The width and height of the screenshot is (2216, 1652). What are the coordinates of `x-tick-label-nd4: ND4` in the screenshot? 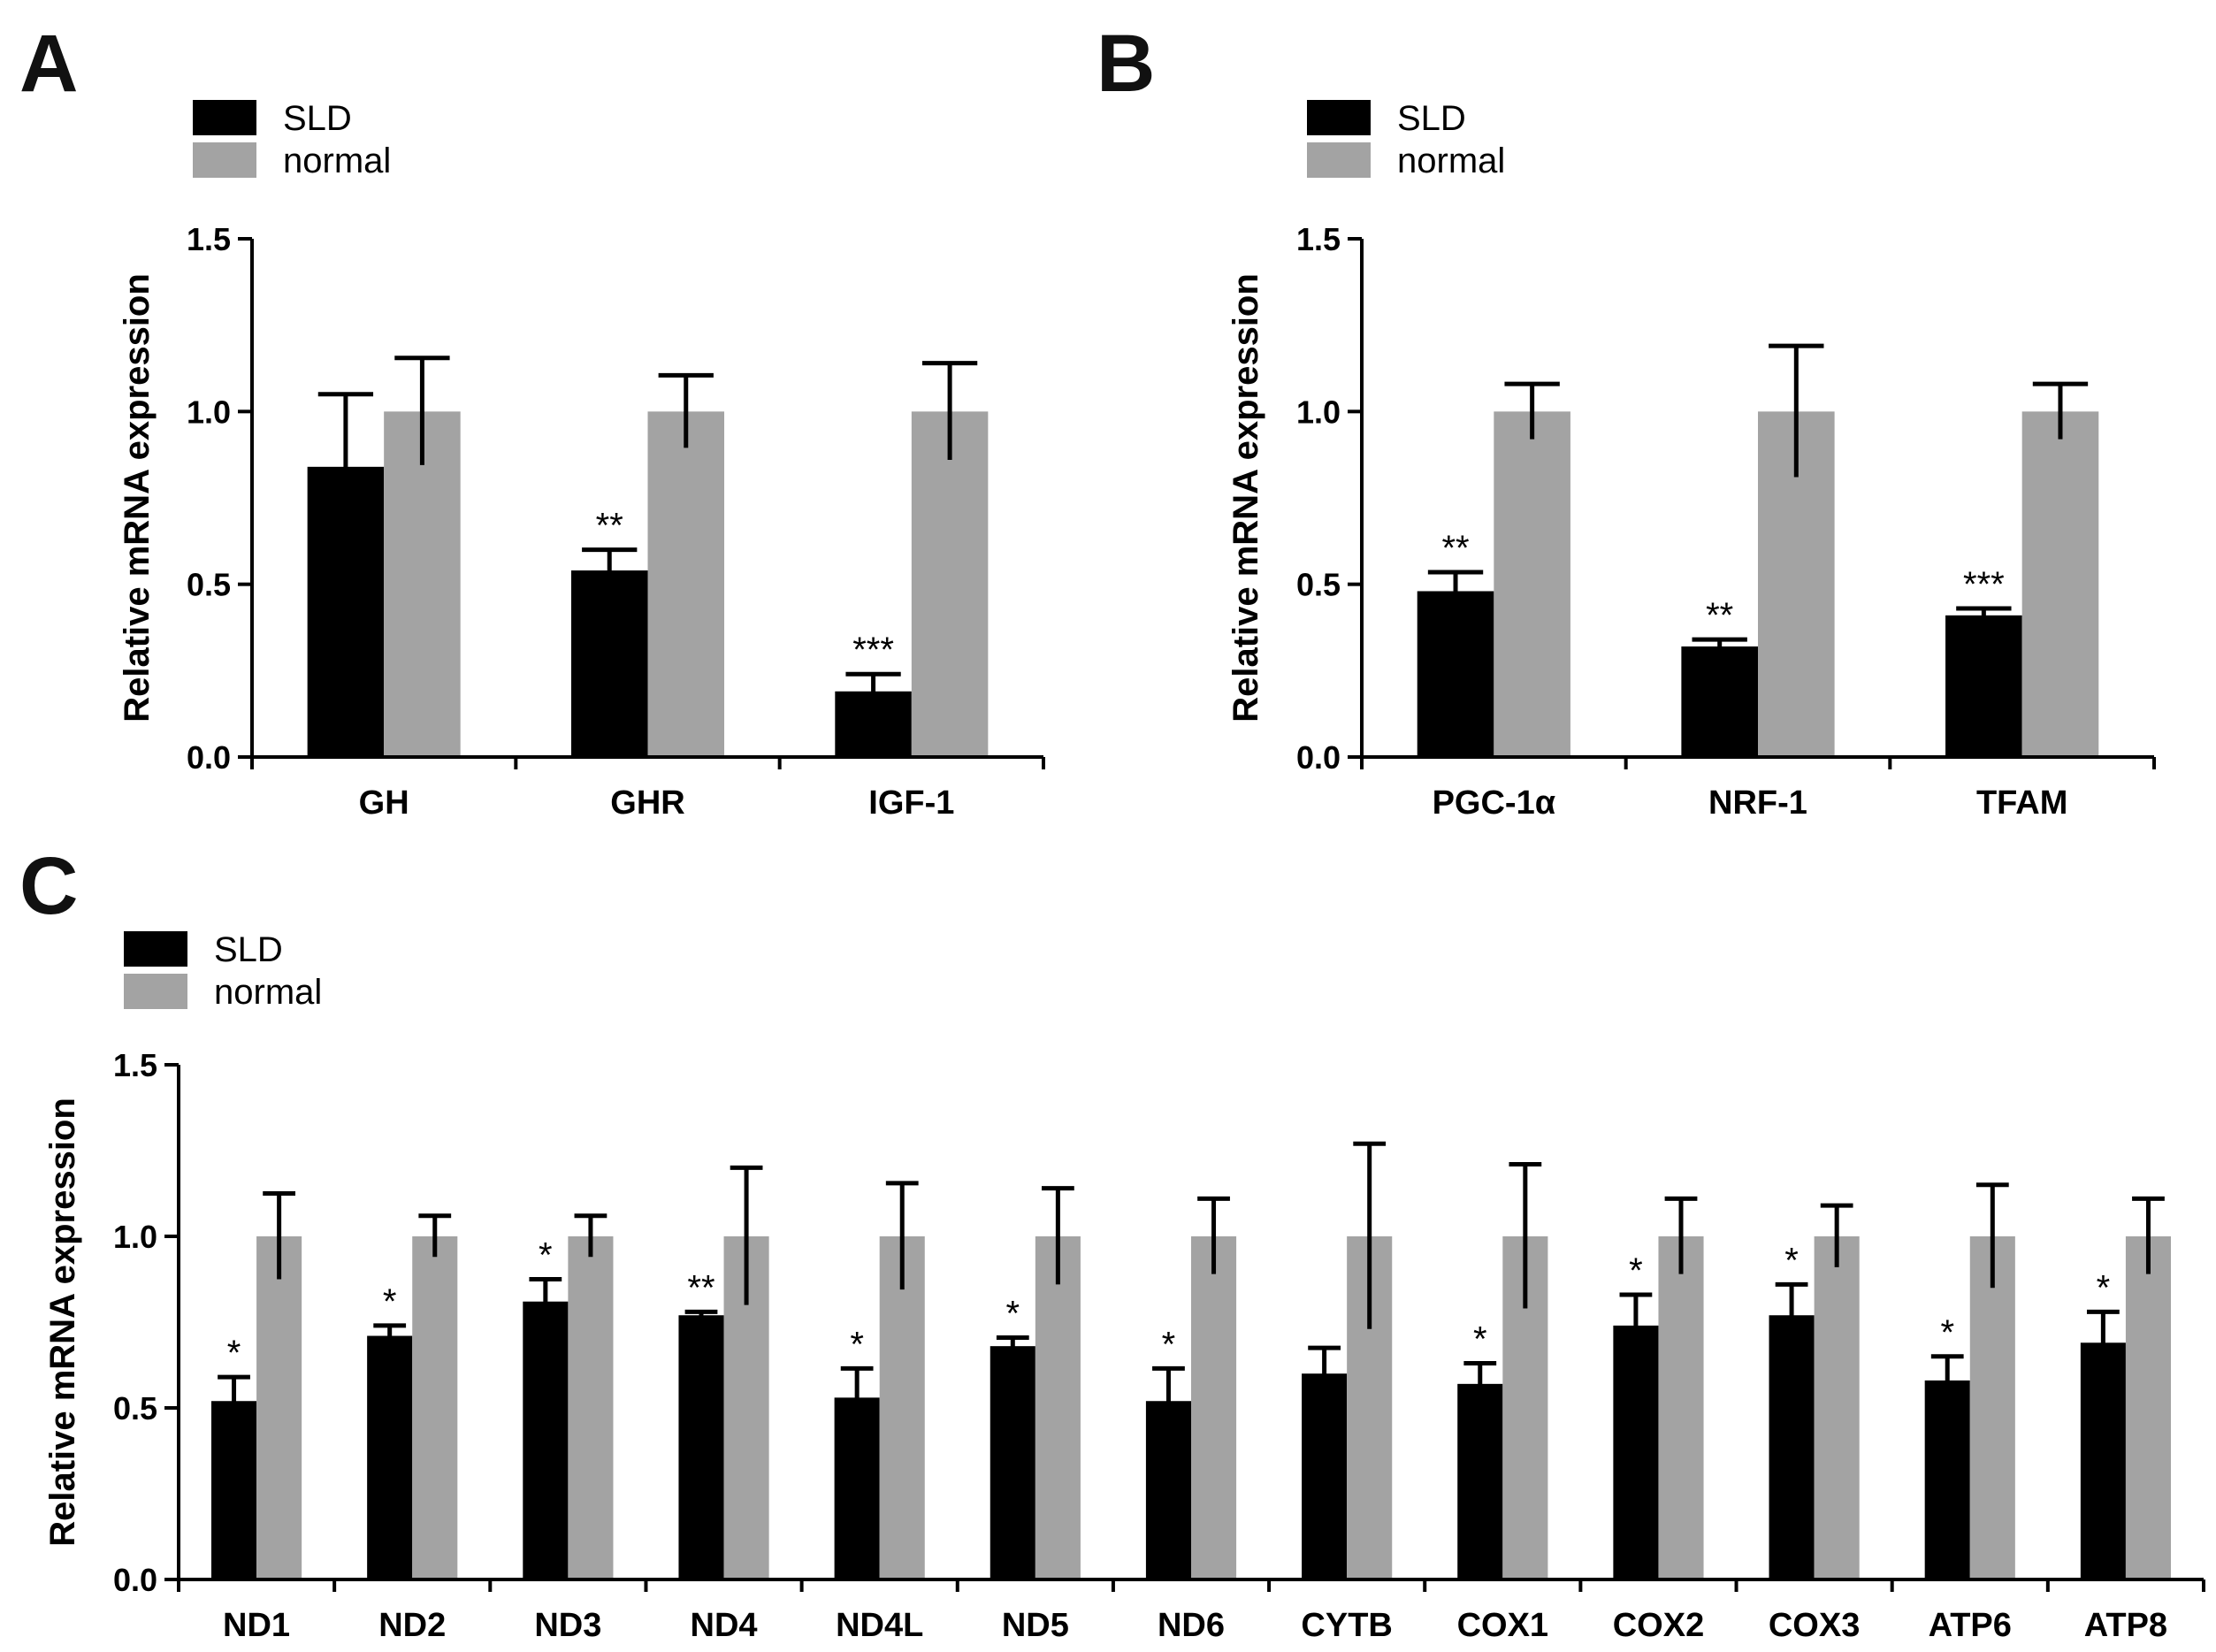 It's located at (724, 1625).